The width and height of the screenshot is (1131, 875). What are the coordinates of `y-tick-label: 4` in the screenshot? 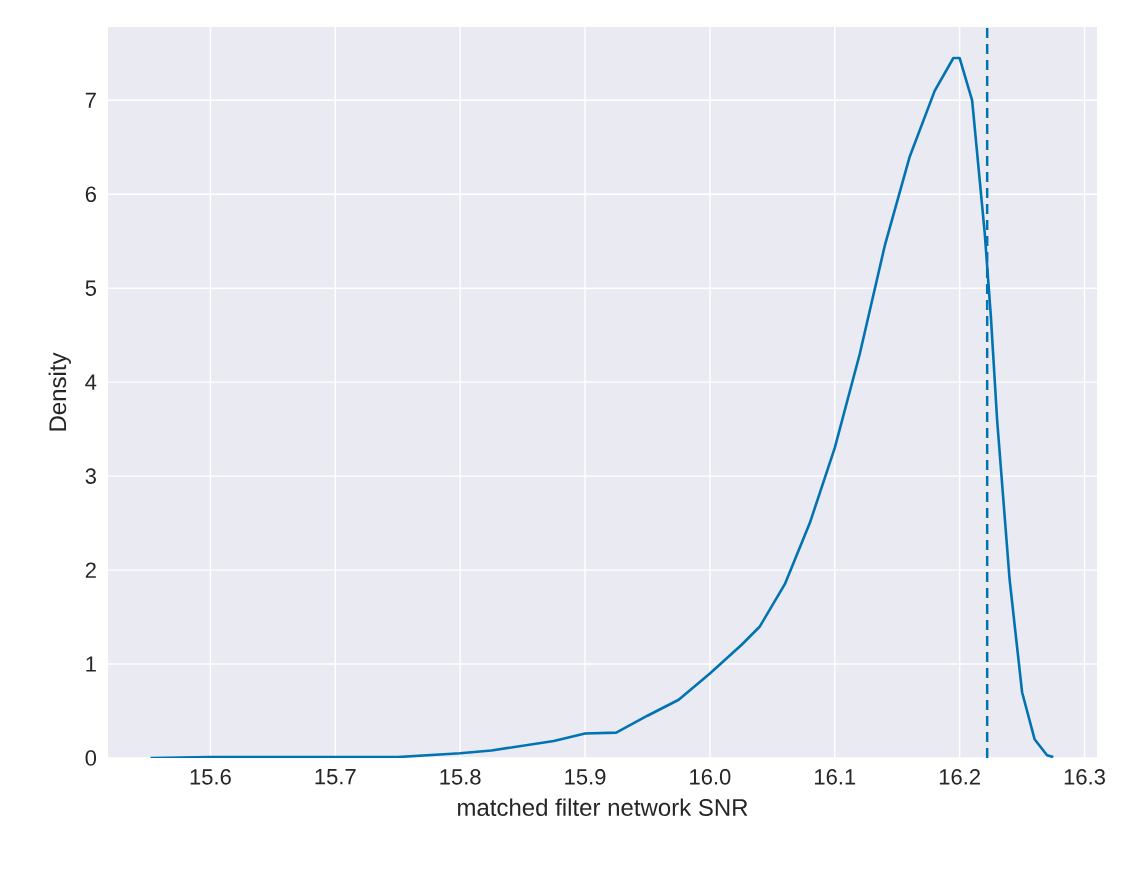 It's located at (91, 382).